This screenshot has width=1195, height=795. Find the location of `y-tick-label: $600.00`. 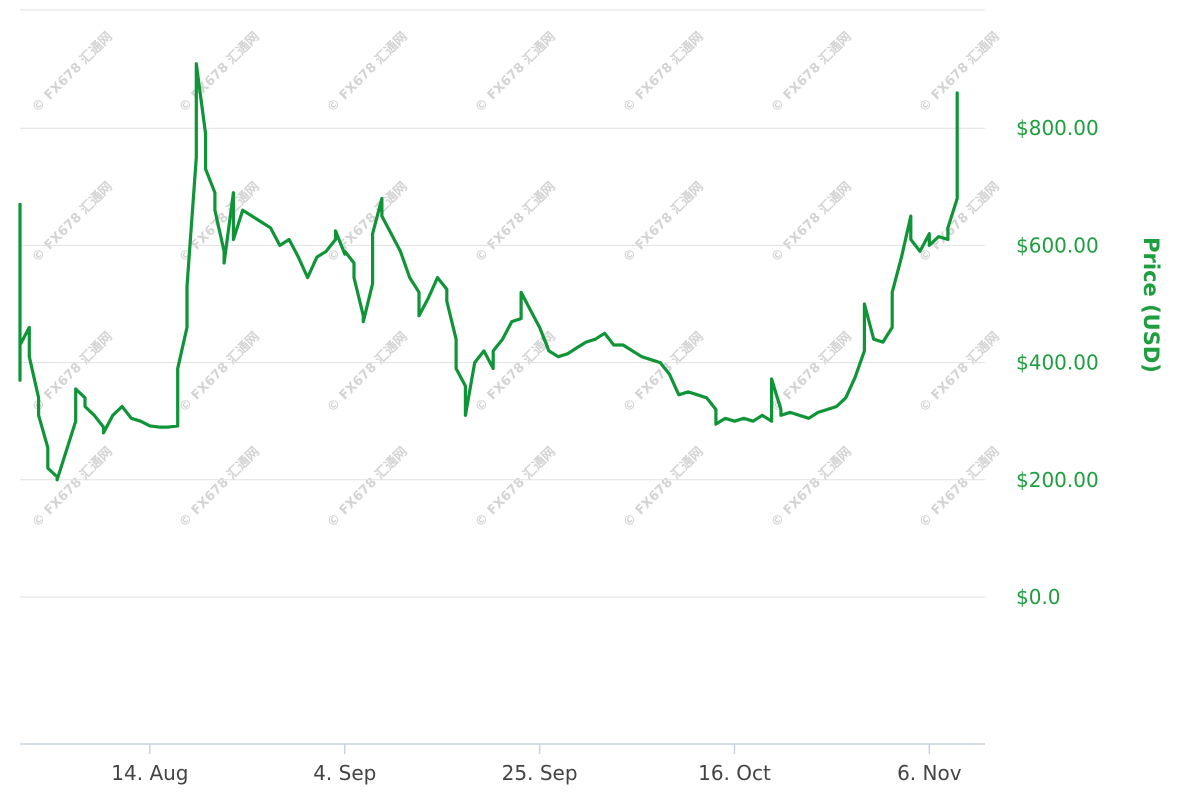

y-tick-label: $600.00 is located at coordinates (1057, 245).